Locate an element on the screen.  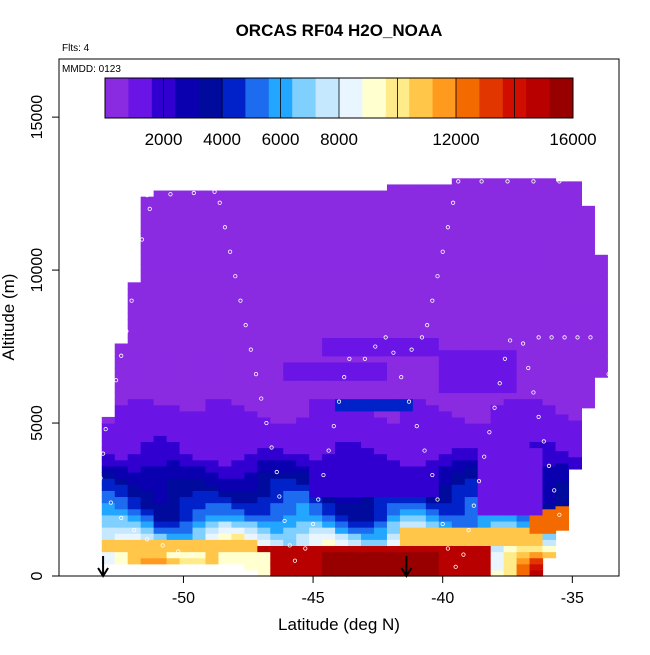
y-tick-label: 0 is located at coordinates (37, 575).